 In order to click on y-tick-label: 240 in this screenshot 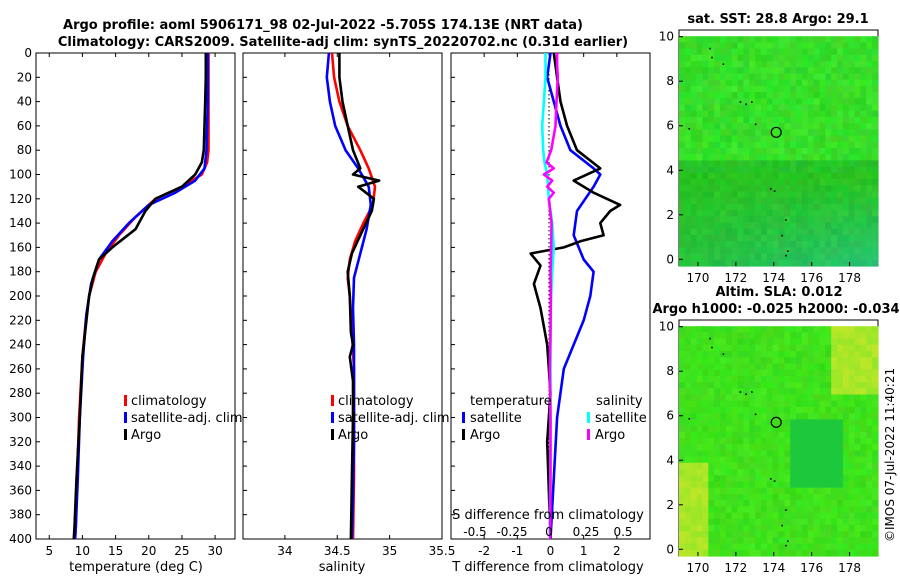, I will do `click(20, 345)`.